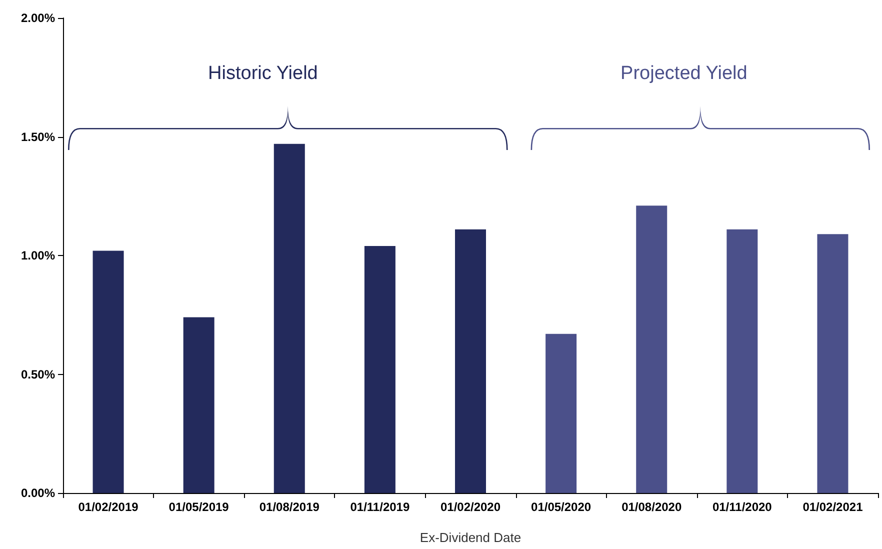 Image resolution: width=882 pixels, height=549 pixels. What do you see at coordinates (561, 507) in the screenshot?
I see `x-tick-label: 01/05/2020` at bounding box center [561, 507].